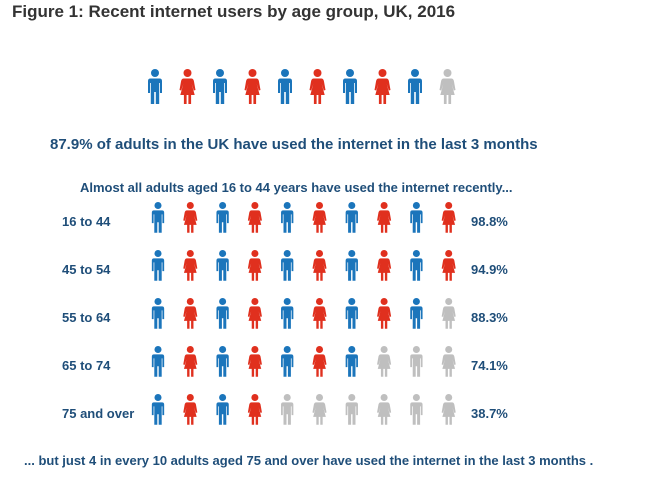 The image size is (658, 493). Describe the element at coordinates (222, 361) in the screenshot. I see `person-icon-65-to-74-3-filled` at that location.